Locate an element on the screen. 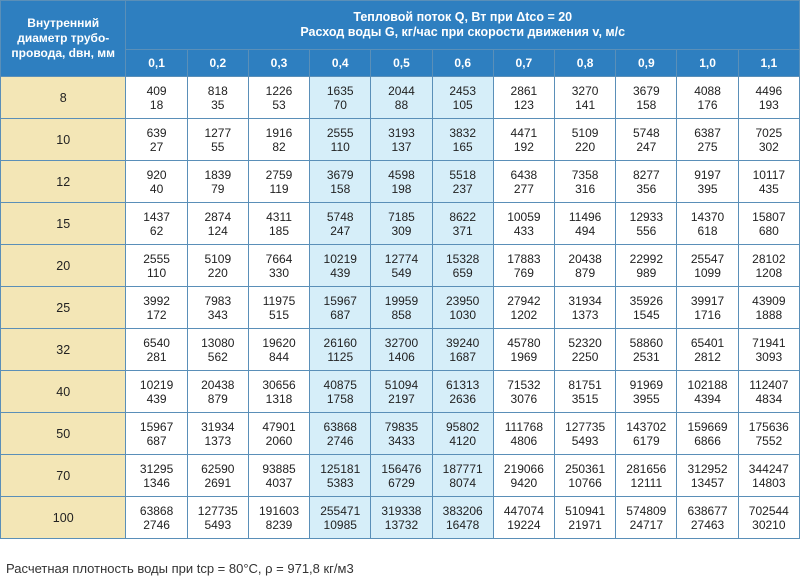  heat-flow-value: 1277 is located at coordinates (218, 132).